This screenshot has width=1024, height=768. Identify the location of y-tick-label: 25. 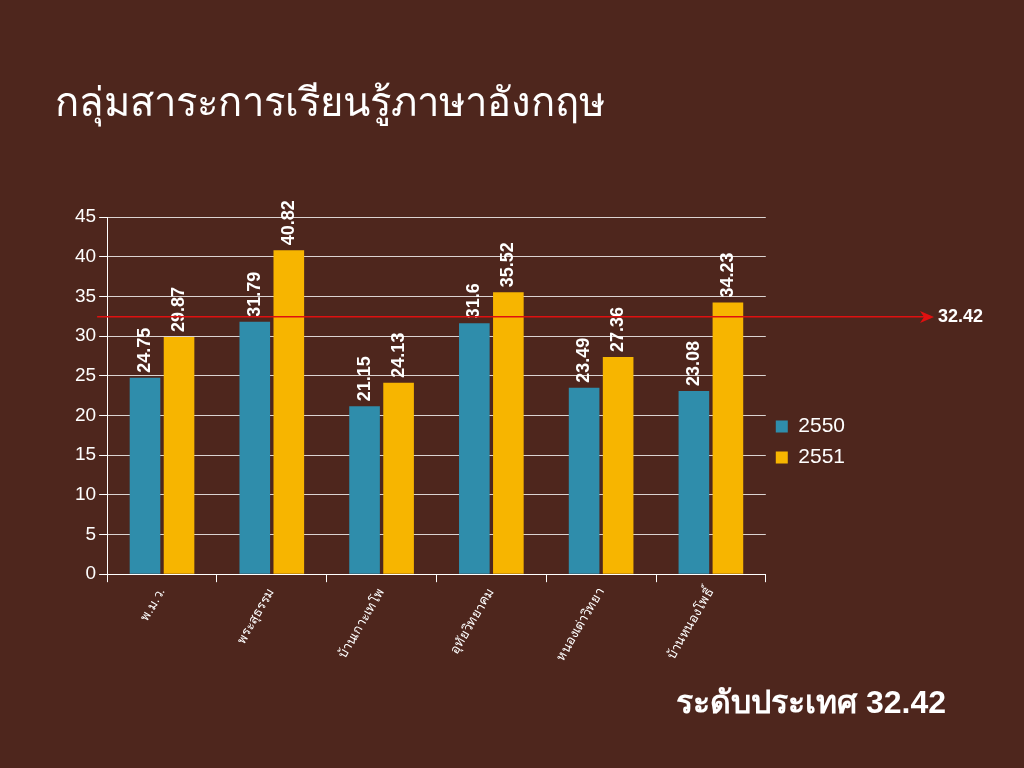
(85, 374).